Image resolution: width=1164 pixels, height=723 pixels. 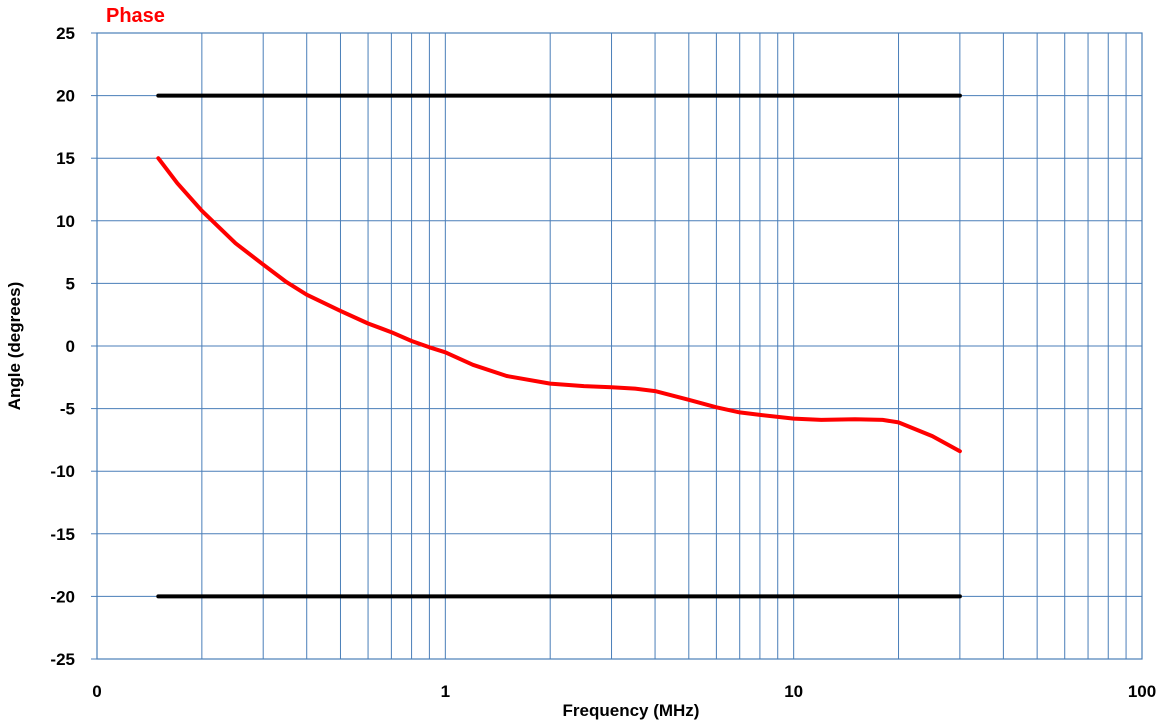 What do you see at coordinates (70, 283) in the screenshot?
I see `y-tick-label: 5` at bounding box center [70, 283].